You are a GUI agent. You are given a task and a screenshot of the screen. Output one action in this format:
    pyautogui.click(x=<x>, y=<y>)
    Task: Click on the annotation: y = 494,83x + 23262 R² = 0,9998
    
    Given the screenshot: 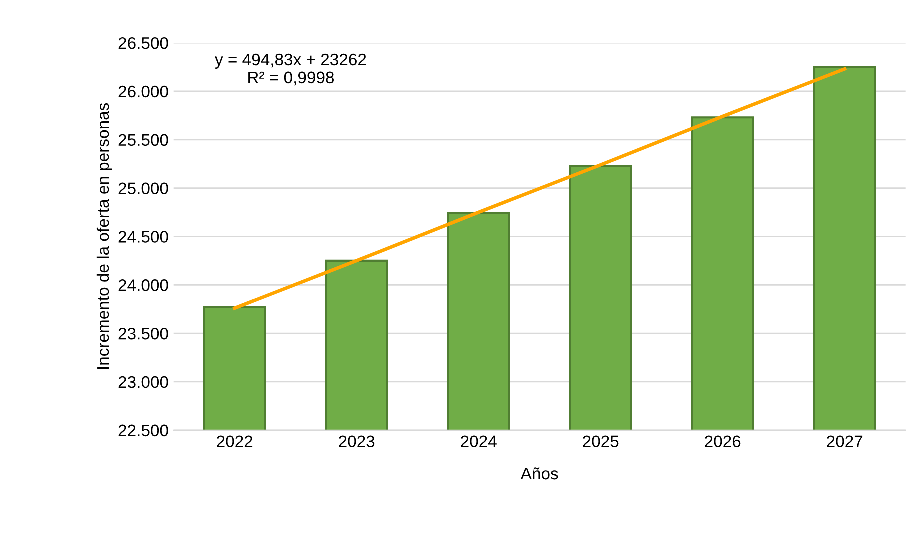 What is the action you would take?
    pyautogui.click(x=290, y=70)
    